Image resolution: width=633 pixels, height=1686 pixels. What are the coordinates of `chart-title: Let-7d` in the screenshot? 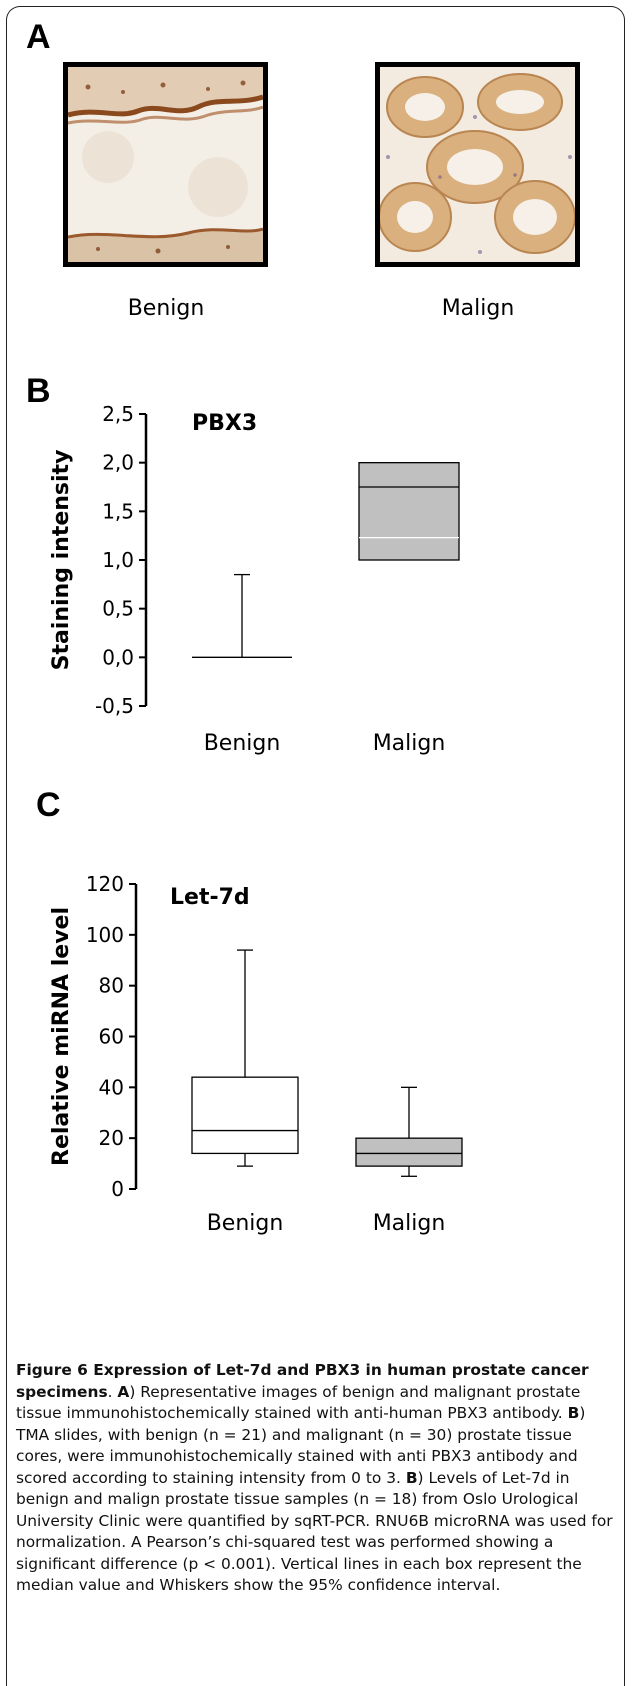 It's located at (210, 897).